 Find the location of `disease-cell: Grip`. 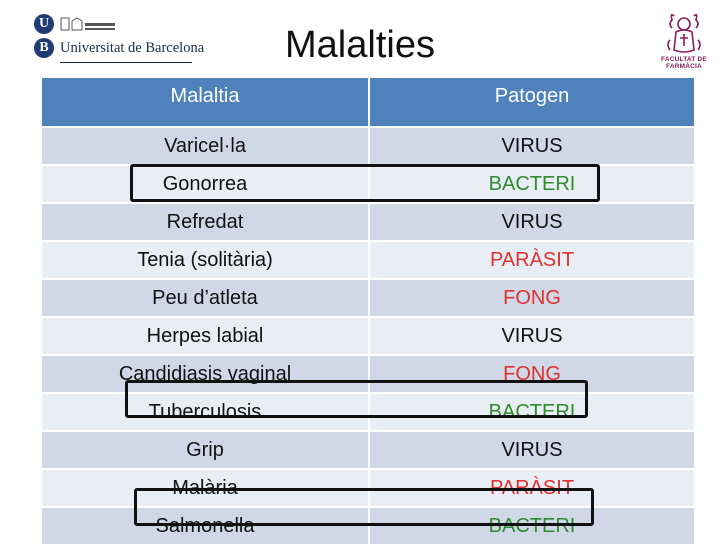

disease-cell: Grip is located at coordinates (206, 450).